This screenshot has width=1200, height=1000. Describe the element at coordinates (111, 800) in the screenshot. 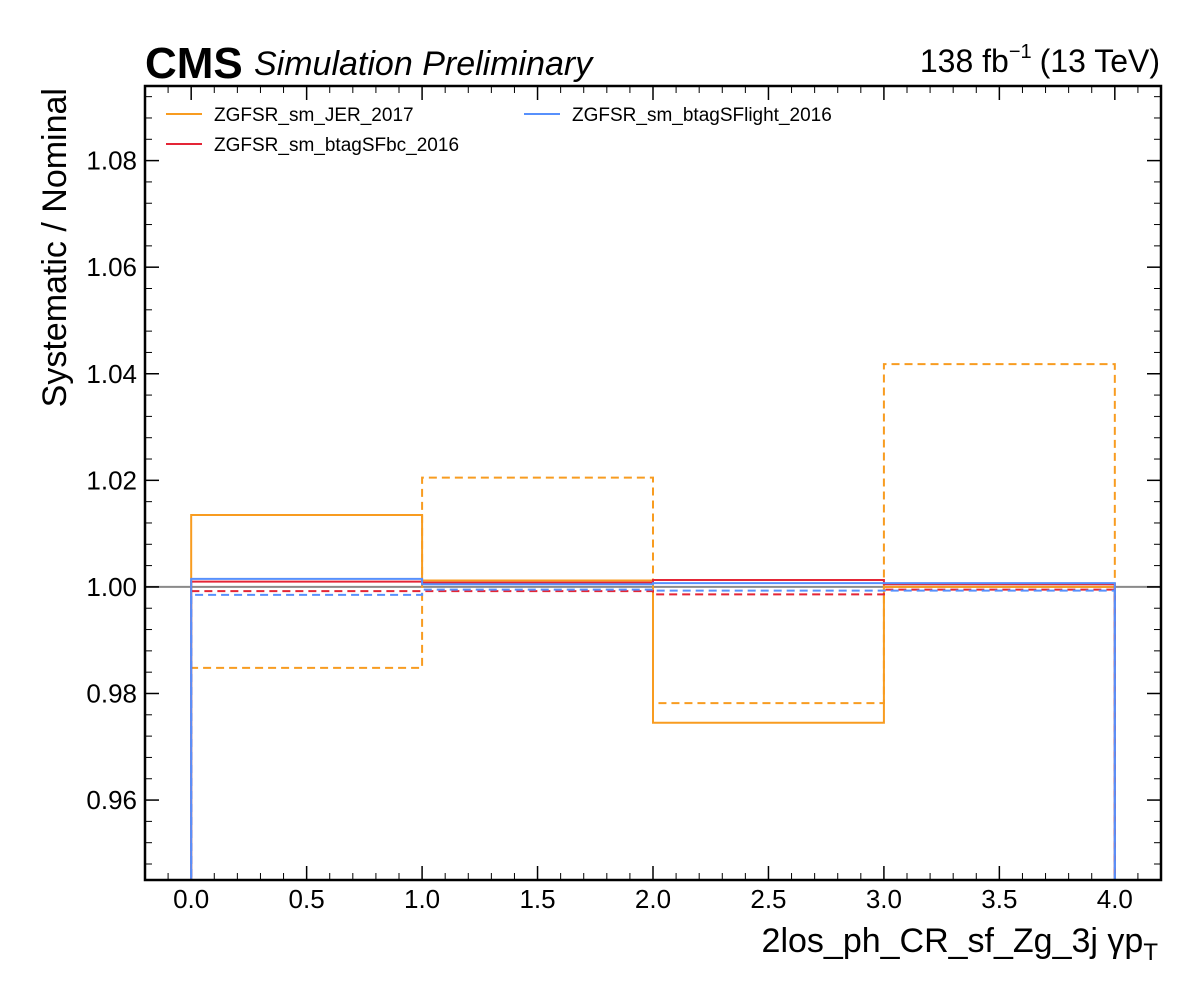

I see `y-tick-label: 0.96` at that location.